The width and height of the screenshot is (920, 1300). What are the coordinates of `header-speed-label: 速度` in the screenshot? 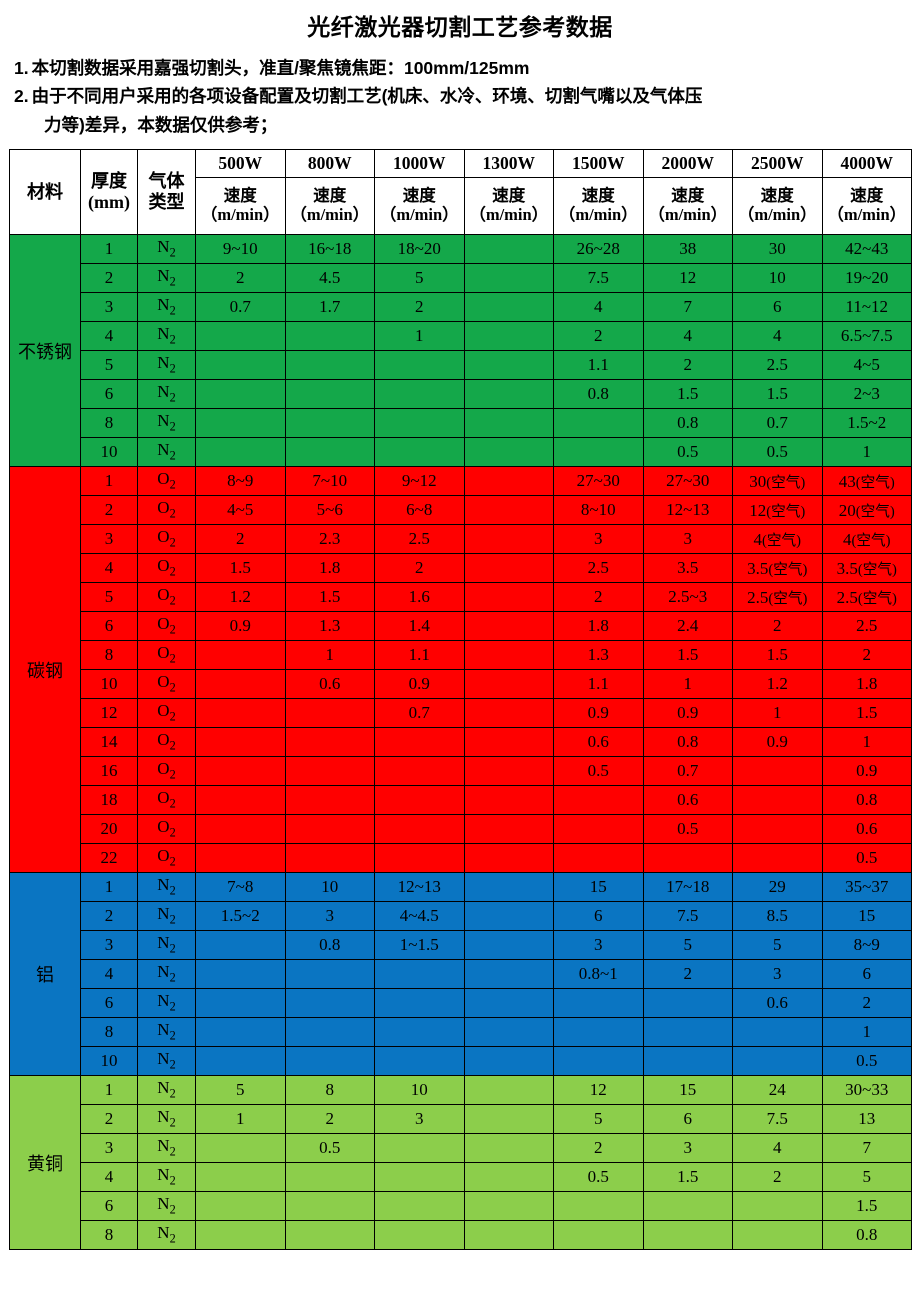 It's located at (419, 196).